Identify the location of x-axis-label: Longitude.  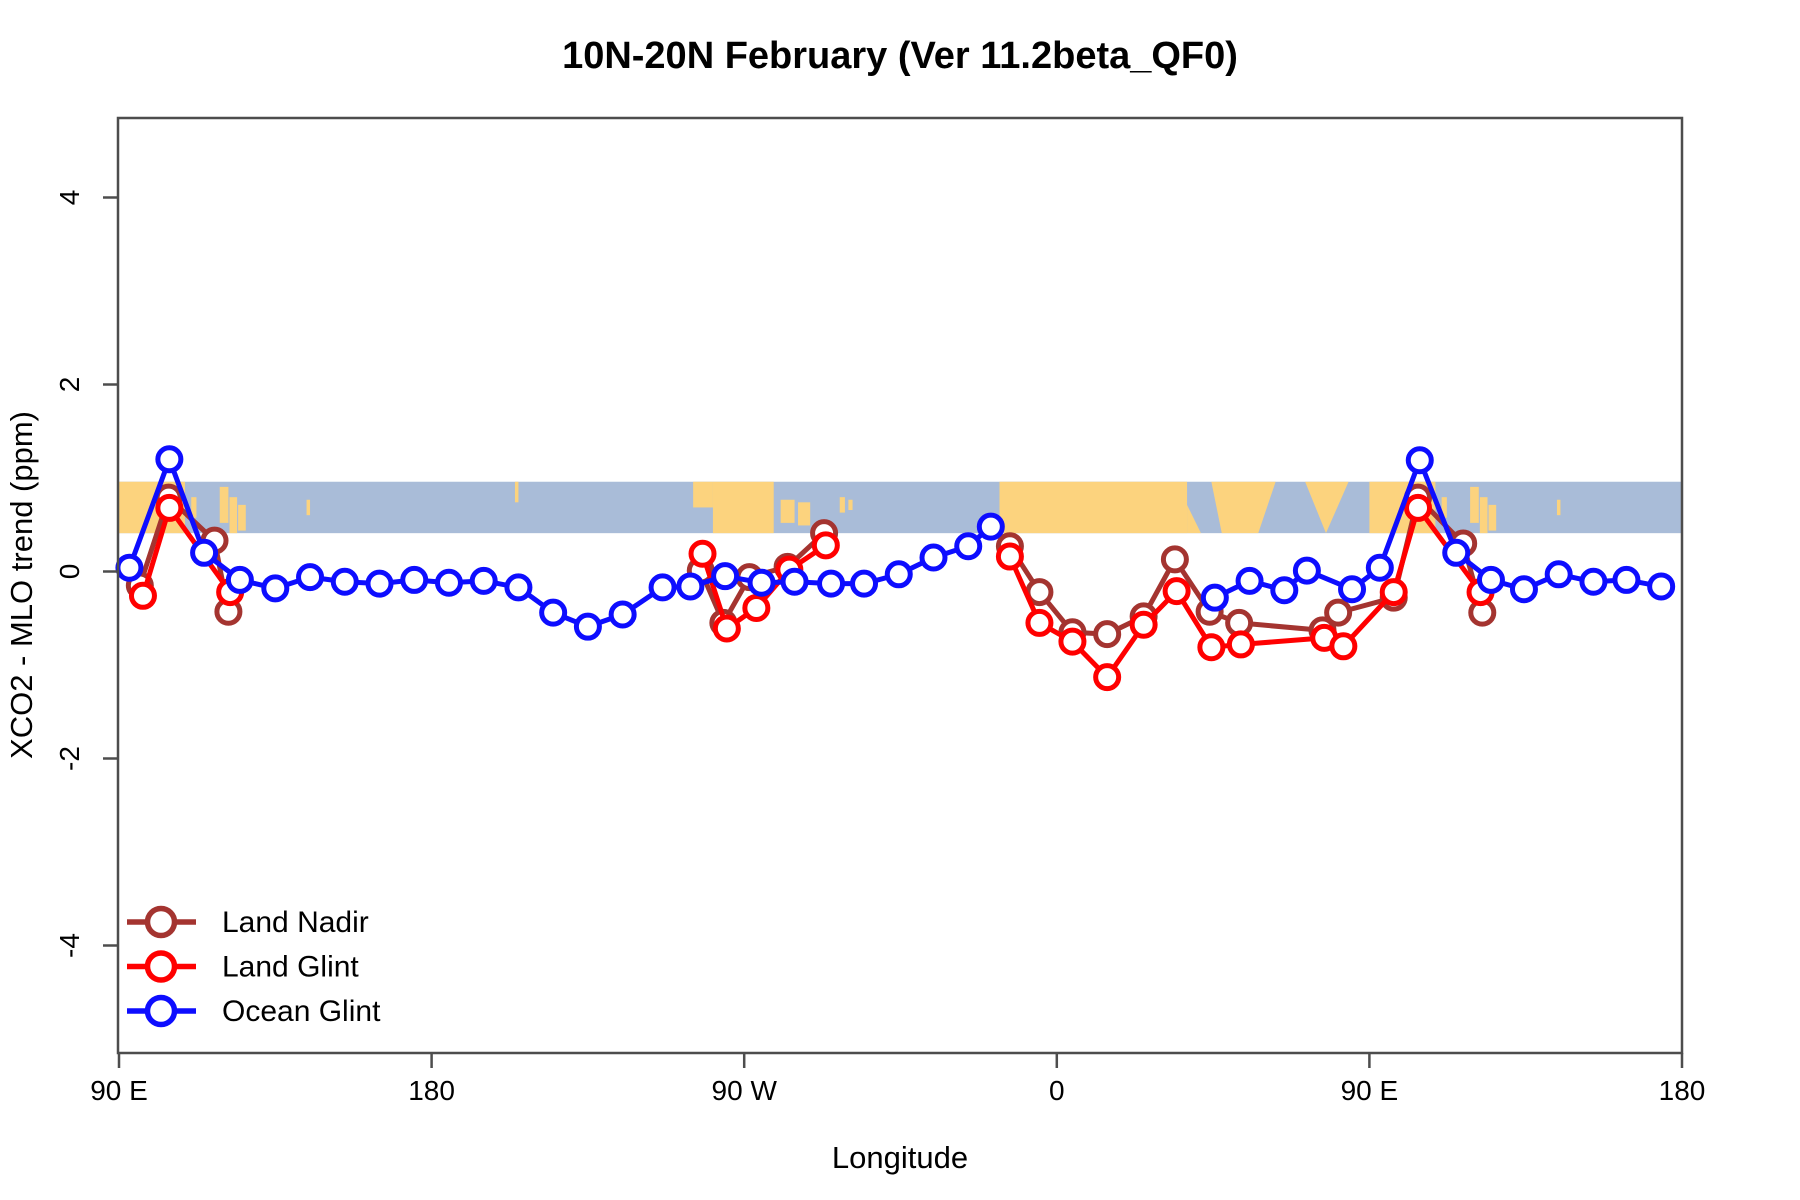
(900, 1157).